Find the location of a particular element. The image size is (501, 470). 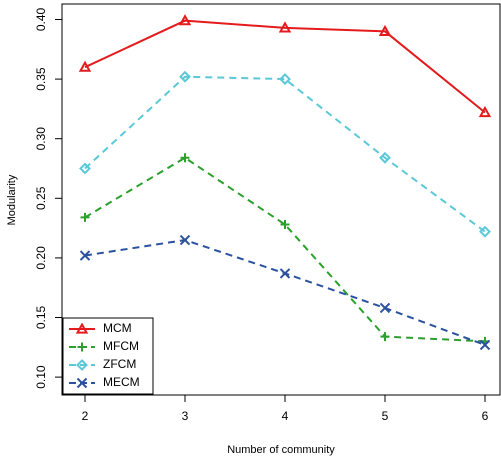

legend: MCM MFCM ZFCM MECM is located at coordinates (108, 356).